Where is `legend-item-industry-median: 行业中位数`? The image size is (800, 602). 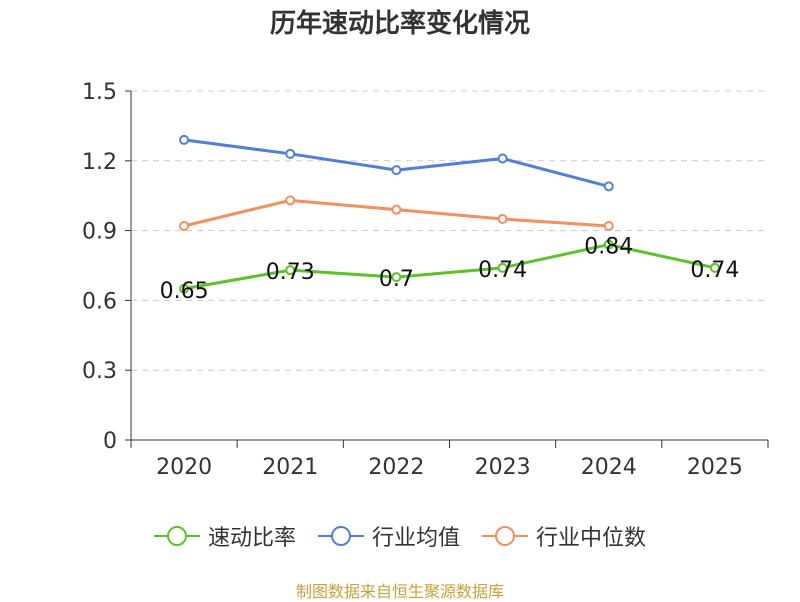
legend-item-industry-median: 行业中位数 is located at coordinates (564, 536).